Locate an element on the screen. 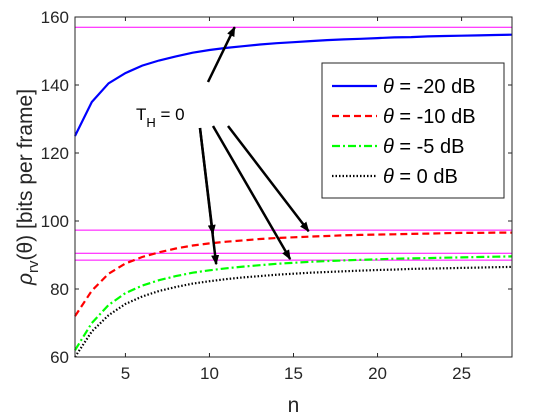 The image size is (560, 420). annotation-arrows is located at coordinates (254, 146).